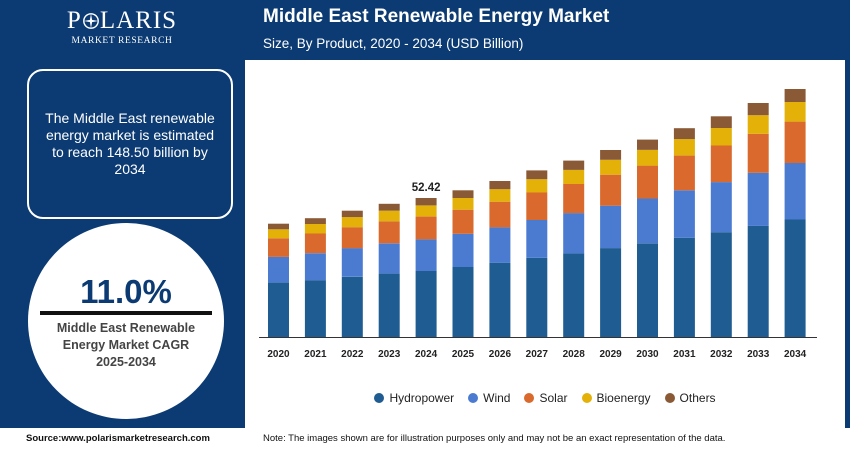  I want to click on x-tick-label-2032: 2032, so click(721, 354).